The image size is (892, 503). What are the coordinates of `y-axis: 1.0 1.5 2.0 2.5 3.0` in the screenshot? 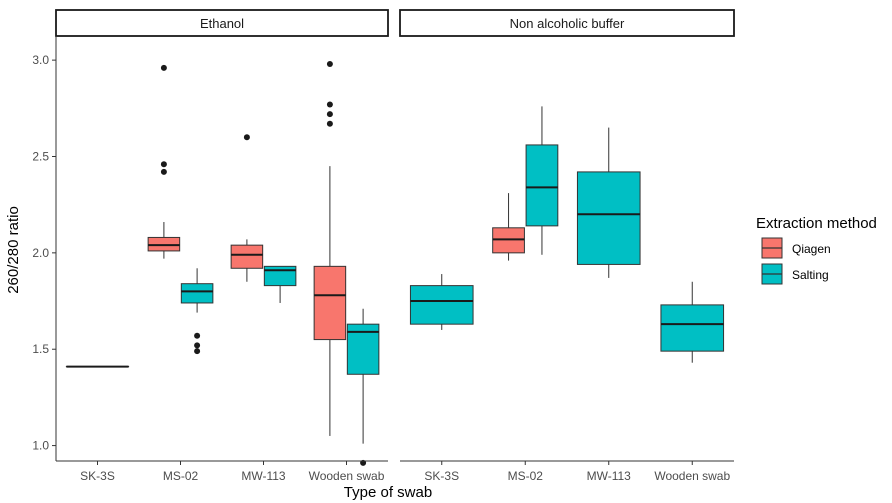 It's located at (44, 249).